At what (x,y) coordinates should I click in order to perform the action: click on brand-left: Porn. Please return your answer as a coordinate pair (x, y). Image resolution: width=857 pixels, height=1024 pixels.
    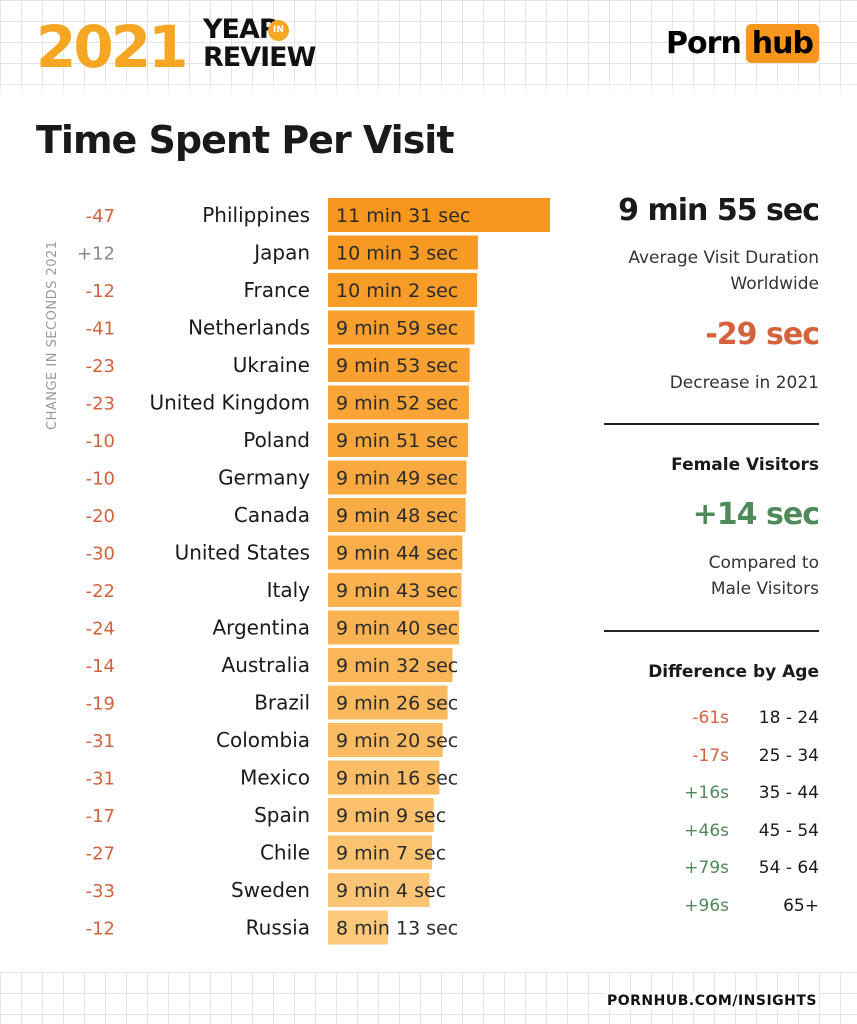
    Looking at the image, I should click on (704, 43).